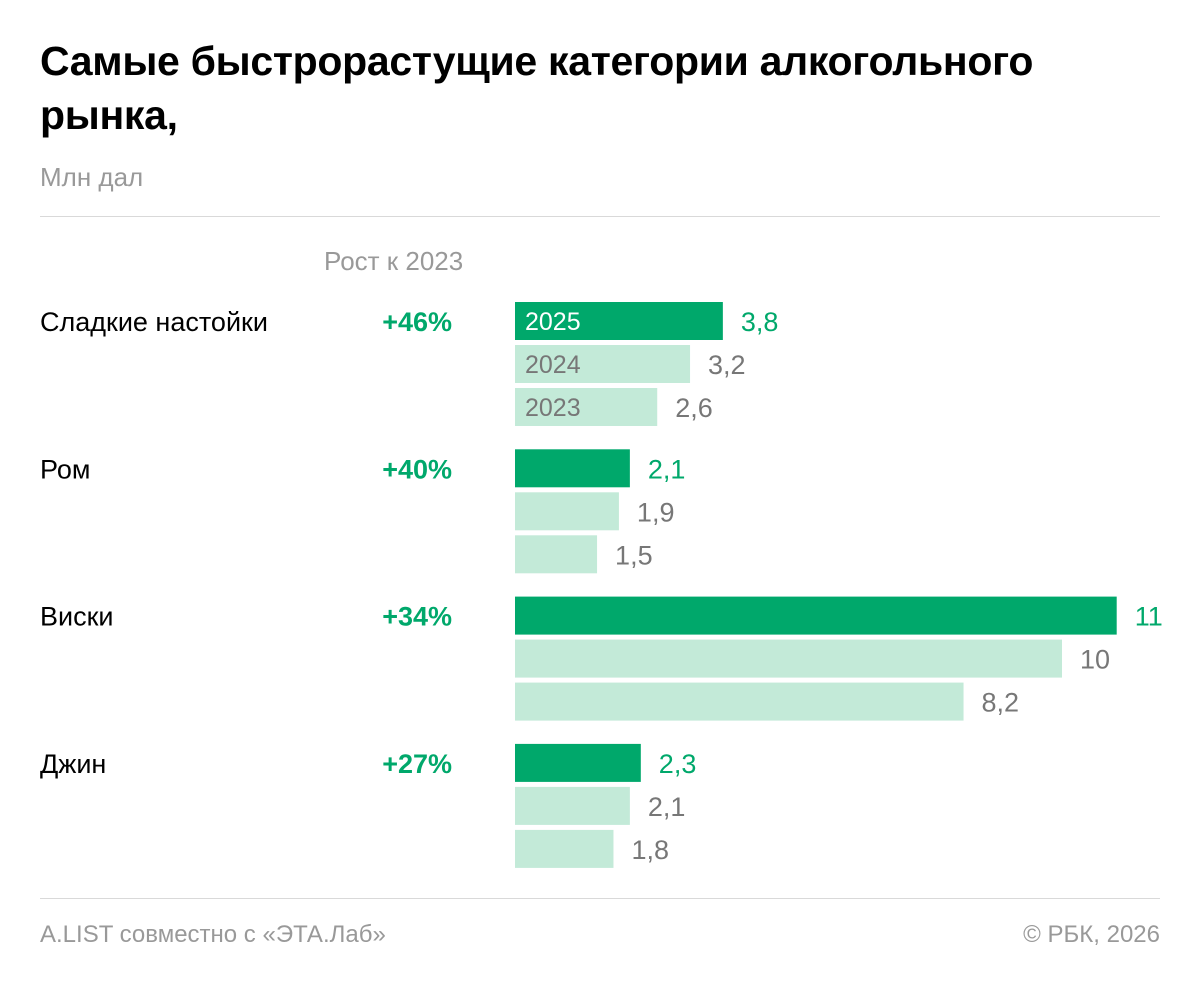  Describe the element at coordinates (727, 365) in the screenshot. I see `value-label: 3,2` at that location.